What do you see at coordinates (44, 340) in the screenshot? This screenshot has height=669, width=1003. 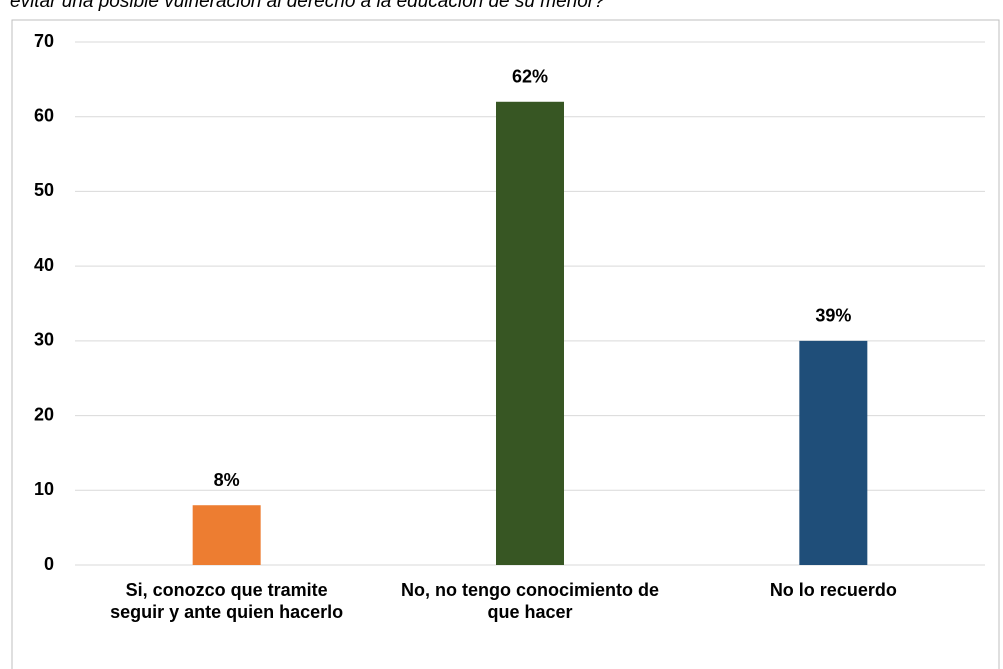 I see `y-tick-label: 30` at bounding box center [44, 340].